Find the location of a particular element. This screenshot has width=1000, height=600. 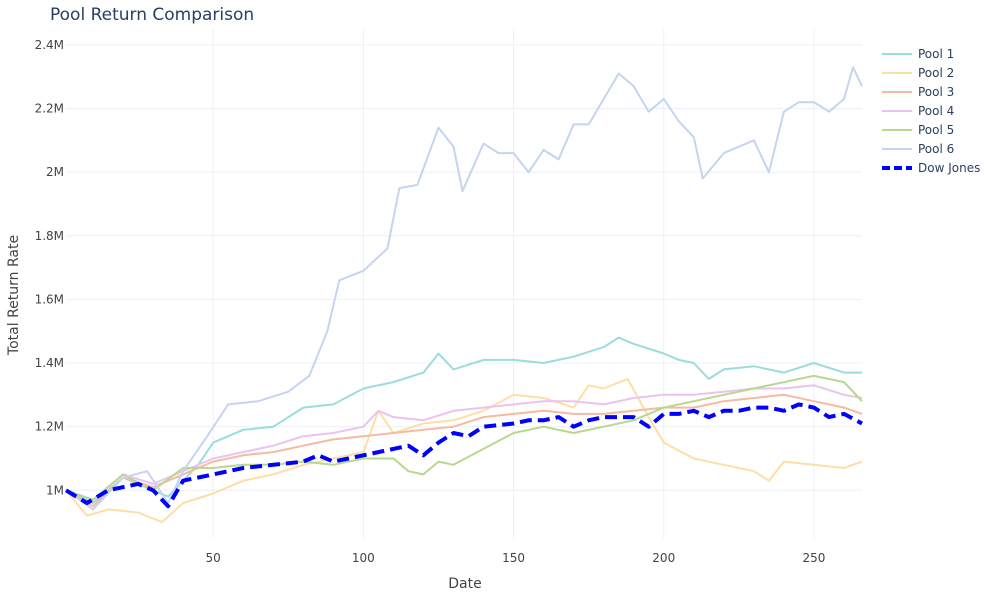

y-tick-label: 1.8M is located at coordinates (49, 236).